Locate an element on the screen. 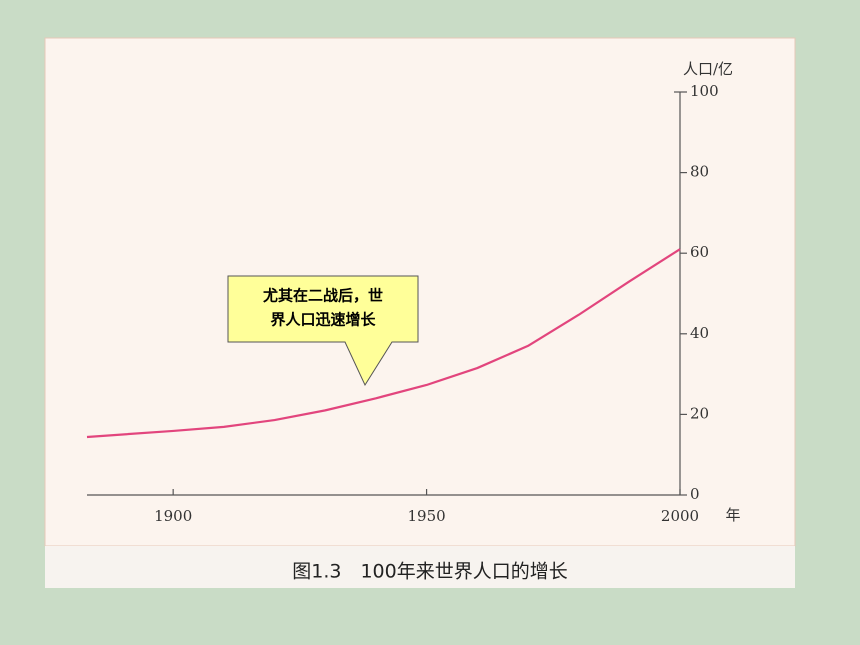 The image size is (860, 645). y-tick-label: 0 is located at coordinates (695, 494).